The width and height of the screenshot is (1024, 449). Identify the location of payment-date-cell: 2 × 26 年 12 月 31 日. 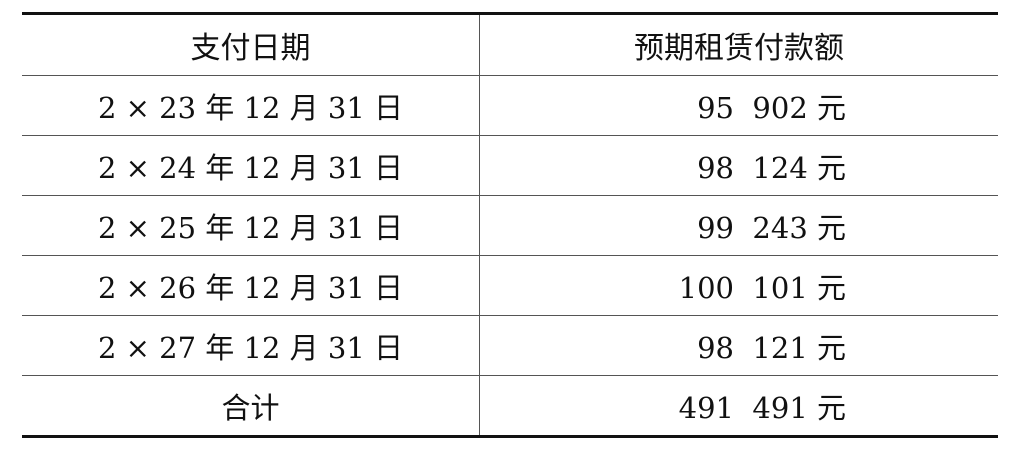
(251, 285).